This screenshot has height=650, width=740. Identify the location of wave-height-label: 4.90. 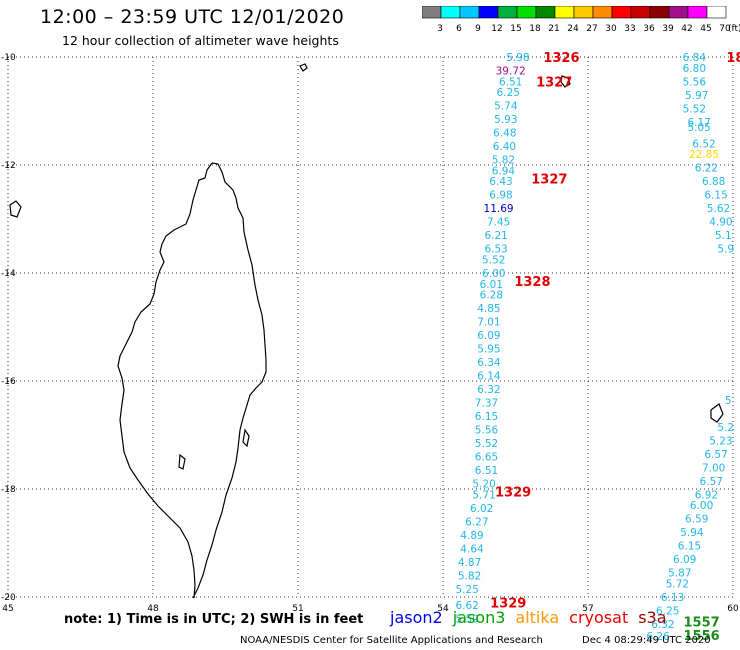
(720, 223).